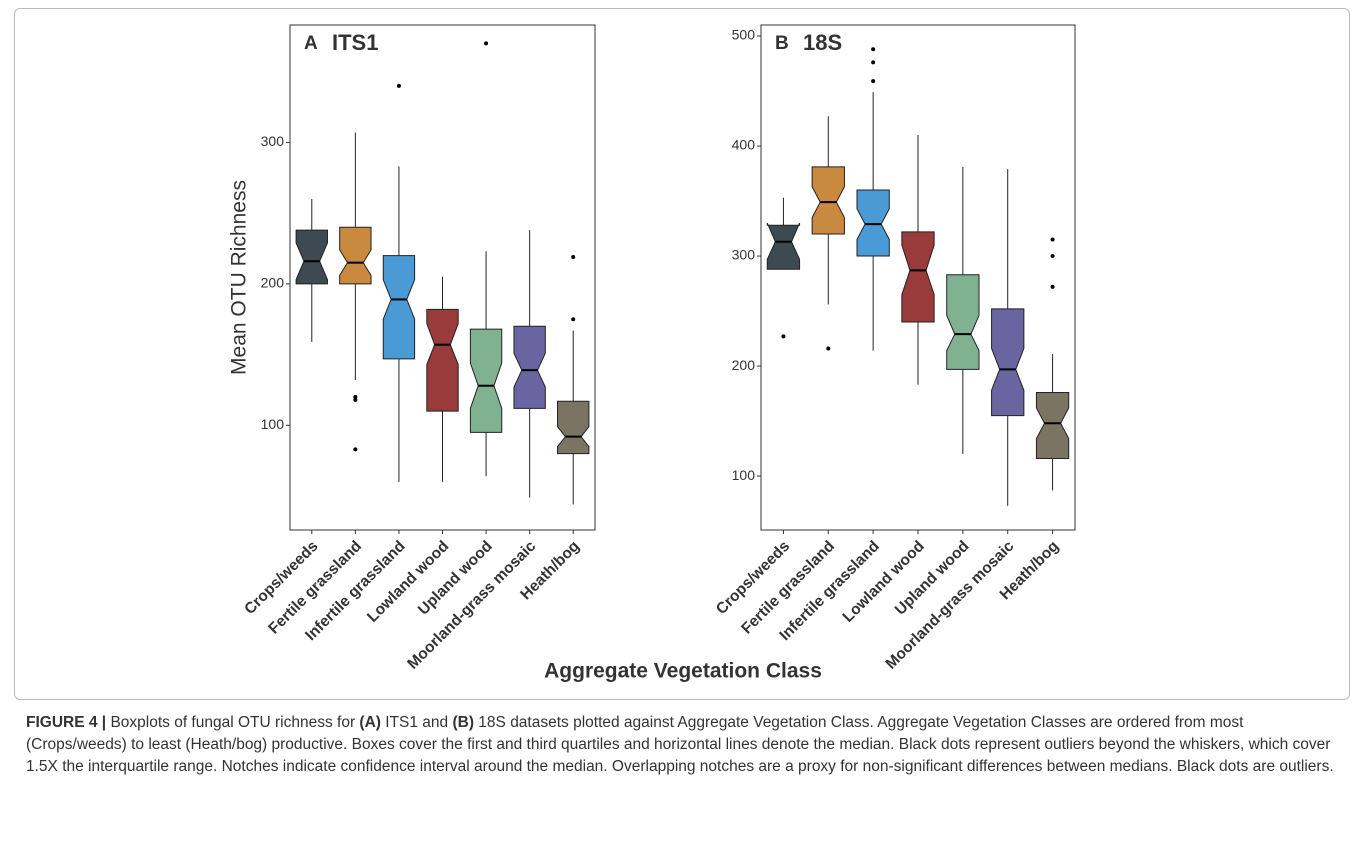  What do you see at coordinates (416, 722) in the screenshot?
I see `caption-text: ITS1 and` at bounding box center [416, 722].